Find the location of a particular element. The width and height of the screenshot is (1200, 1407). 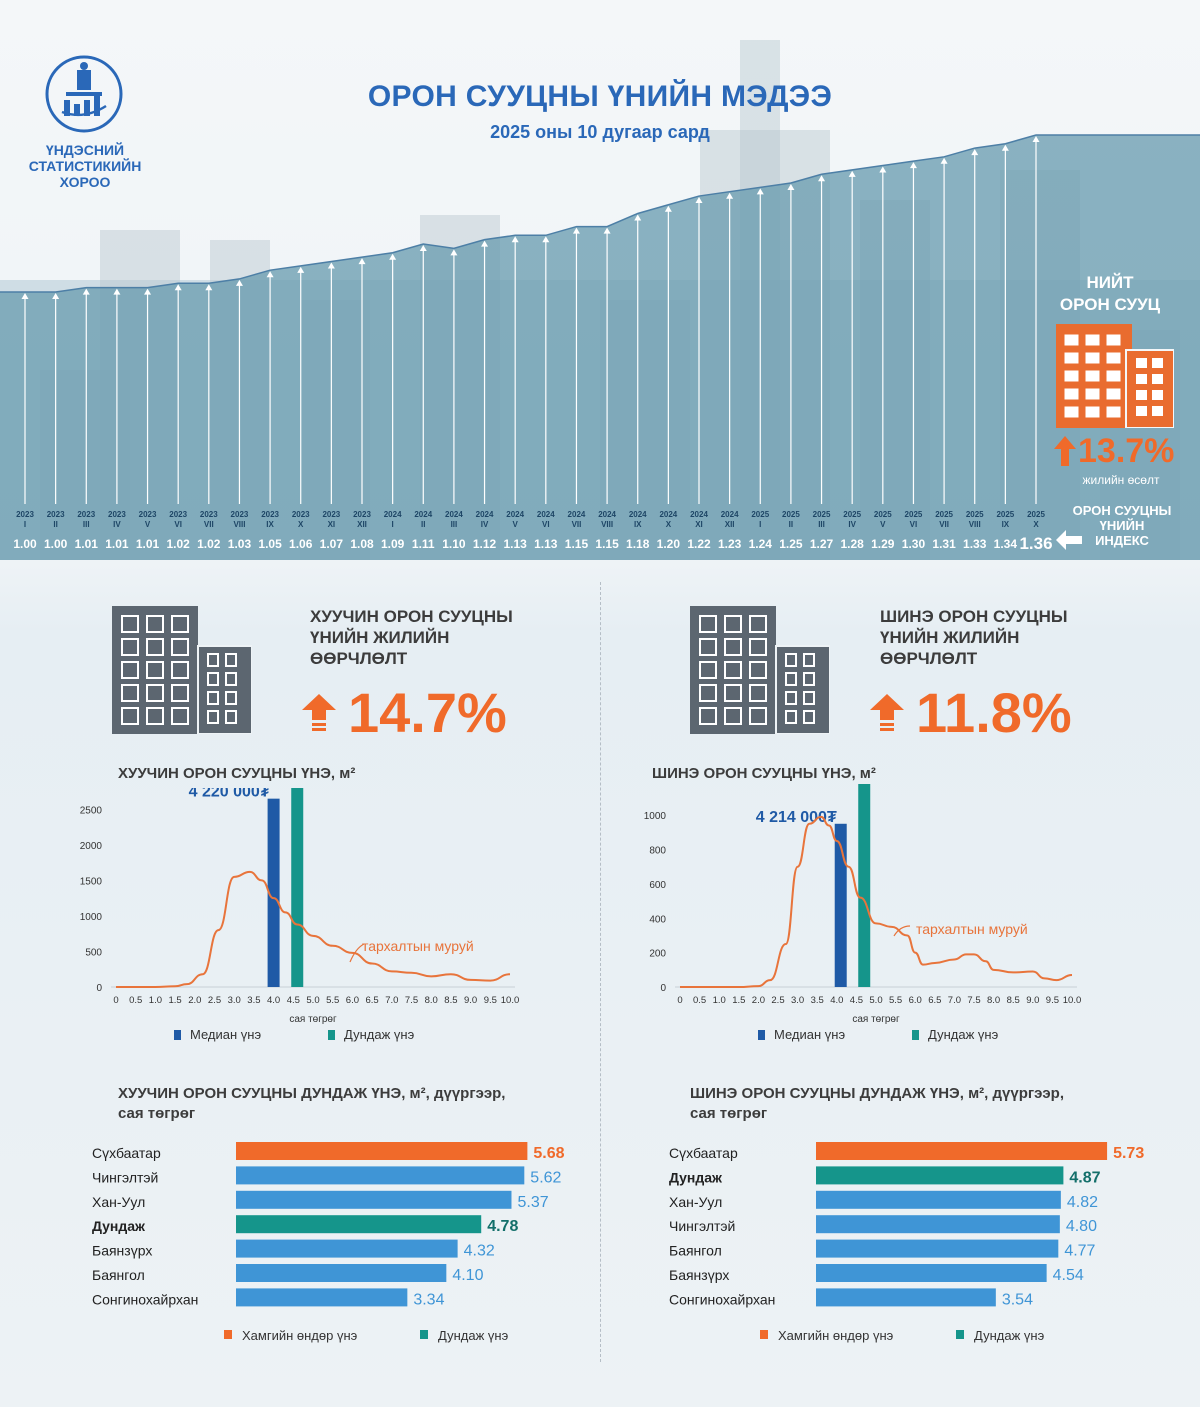

index-value-label: 1.06 is located at coordinates (301, 544).